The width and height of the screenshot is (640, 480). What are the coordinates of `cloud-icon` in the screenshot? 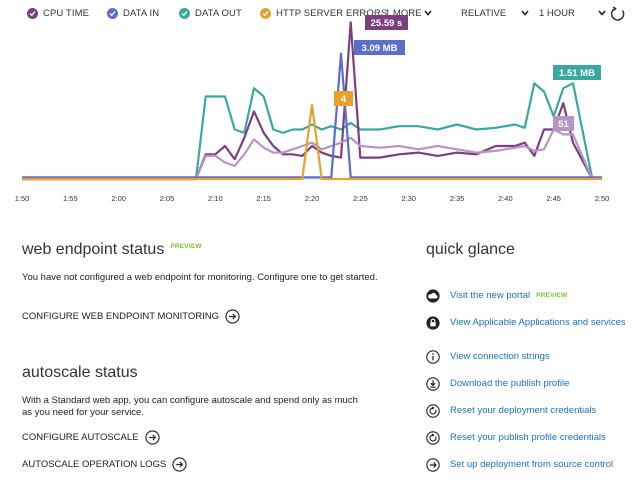 It's located at (433, 296).